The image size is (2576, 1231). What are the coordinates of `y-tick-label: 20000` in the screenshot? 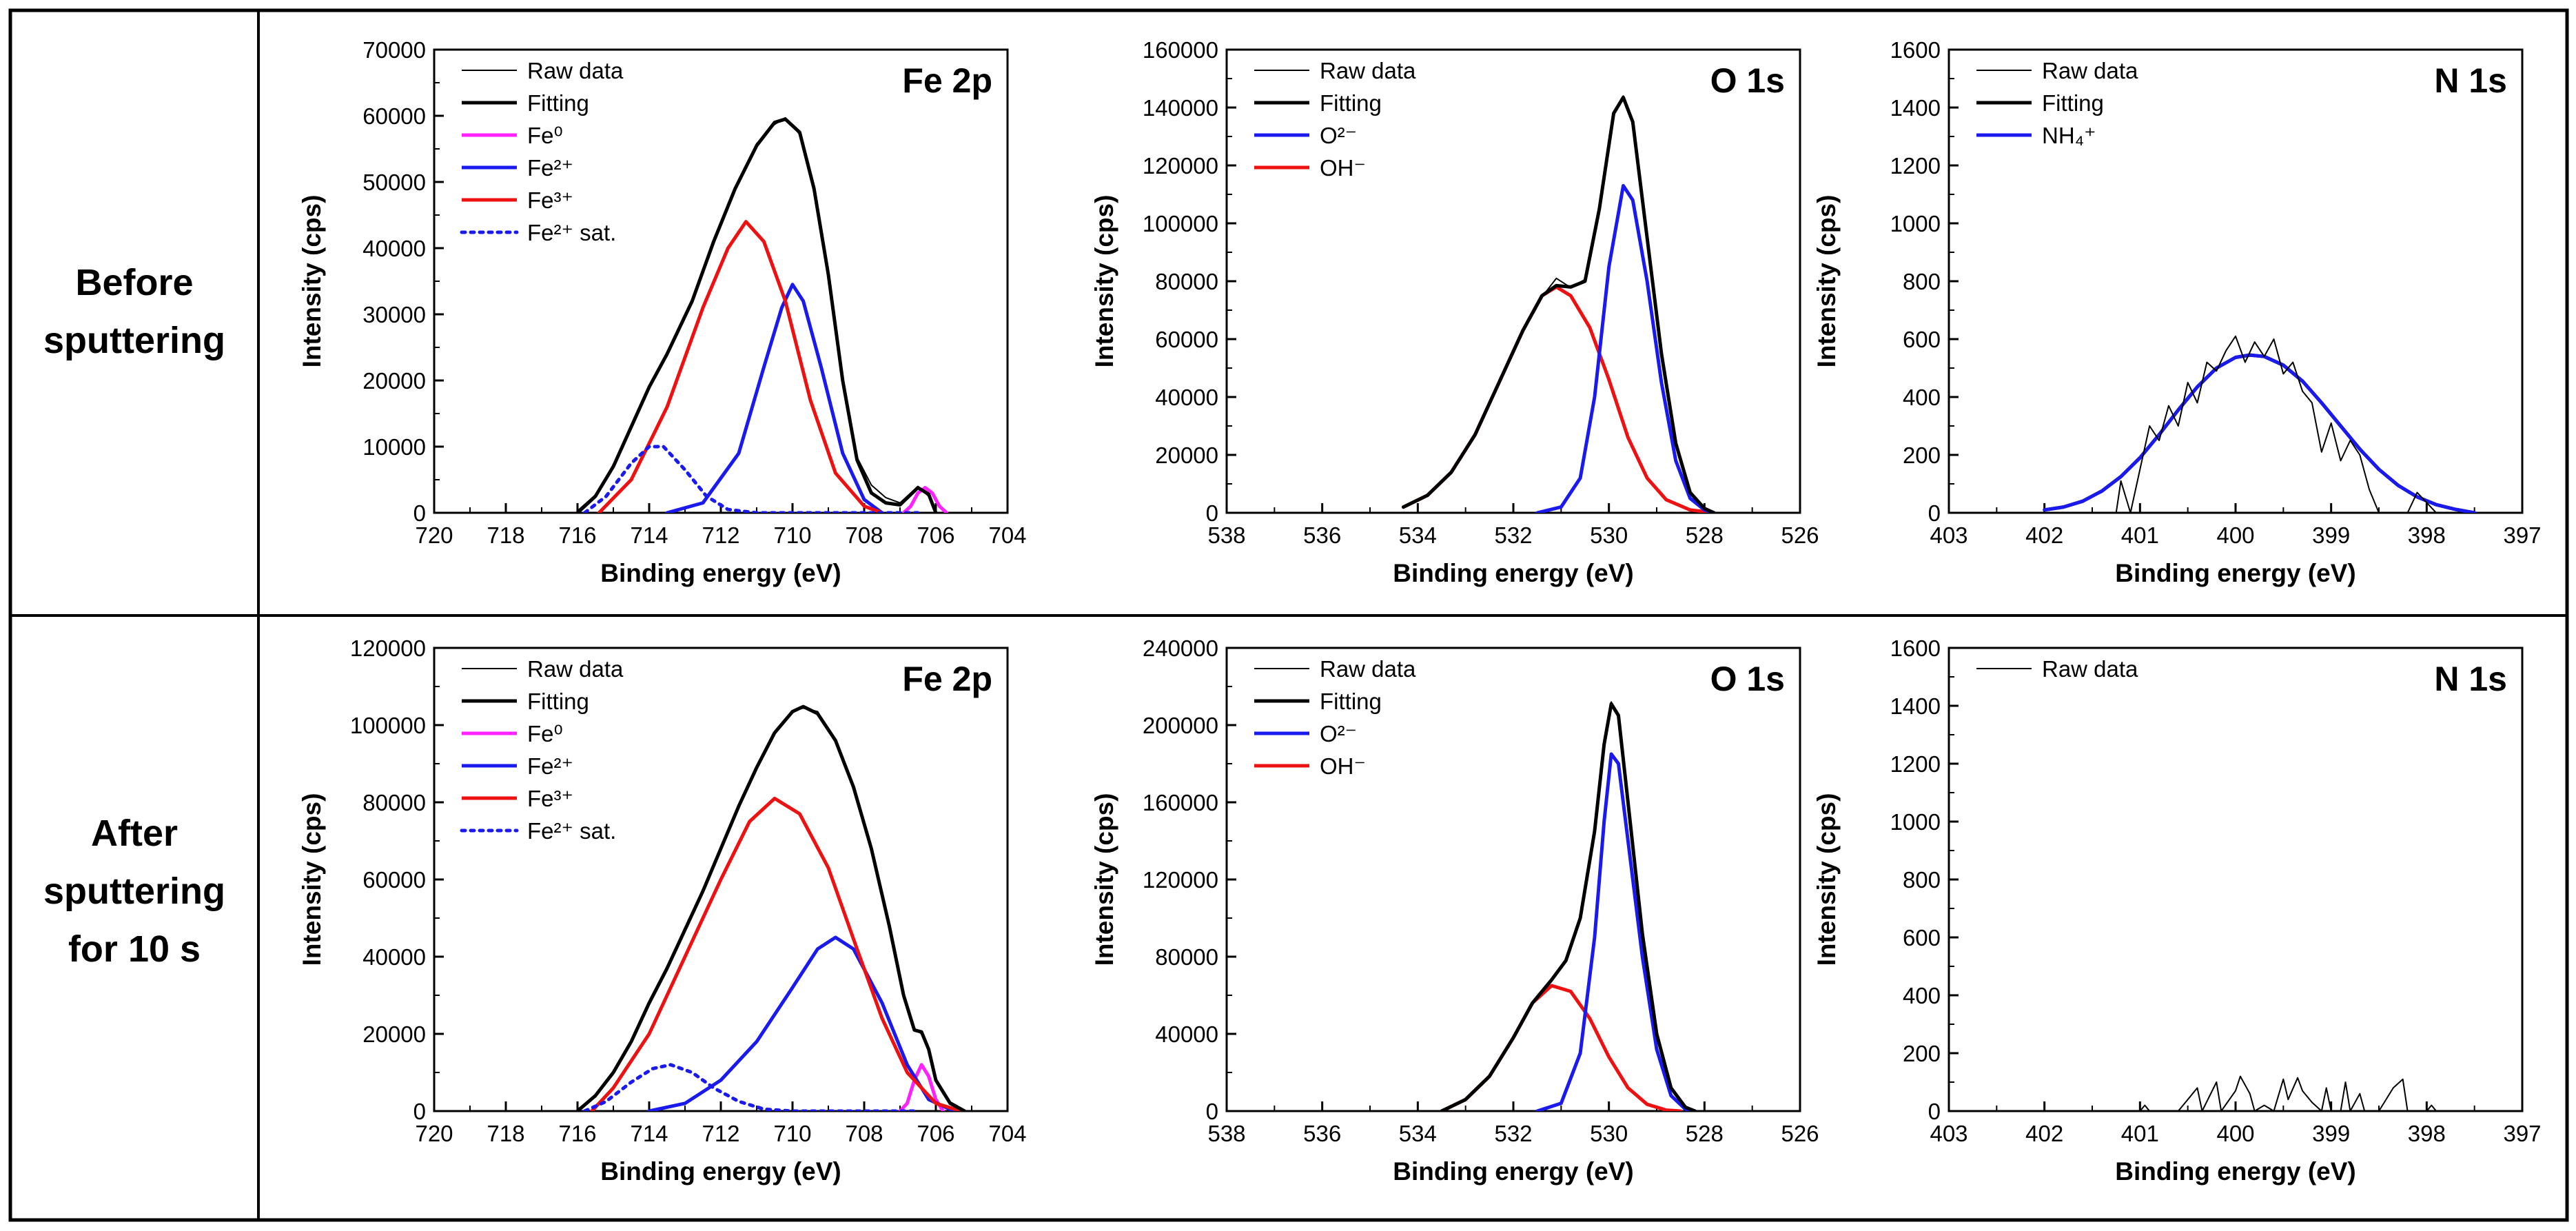 It's located at (1186, 455).